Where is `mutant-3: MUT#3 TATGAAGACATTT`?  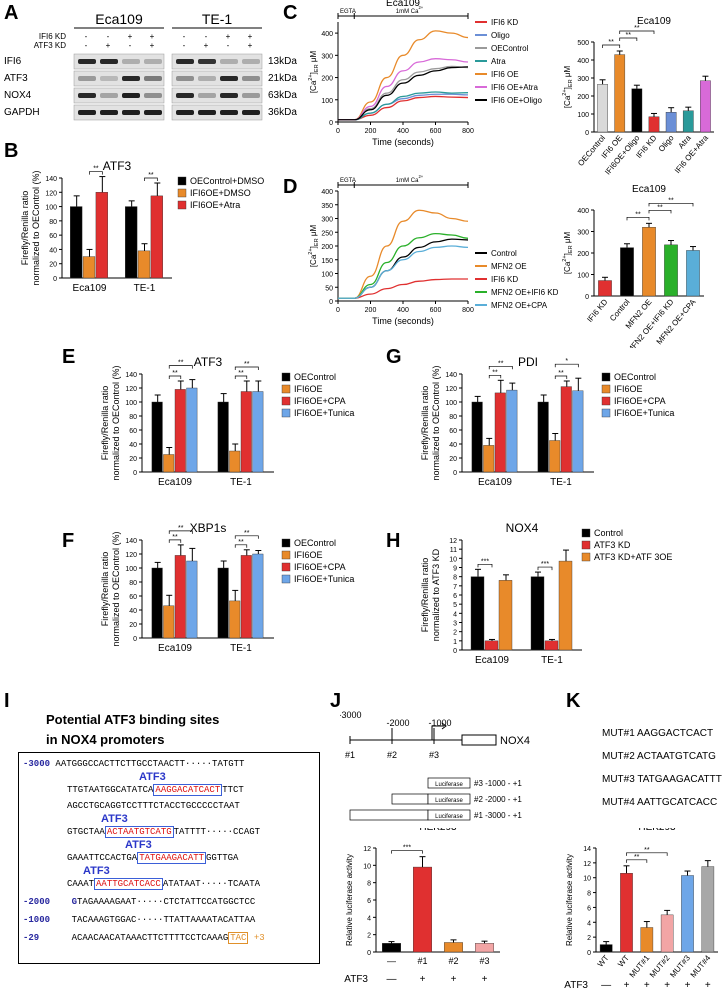
mutant-3: MUT#3 TATGAAGACATTT is located at coordinates (662, 779).